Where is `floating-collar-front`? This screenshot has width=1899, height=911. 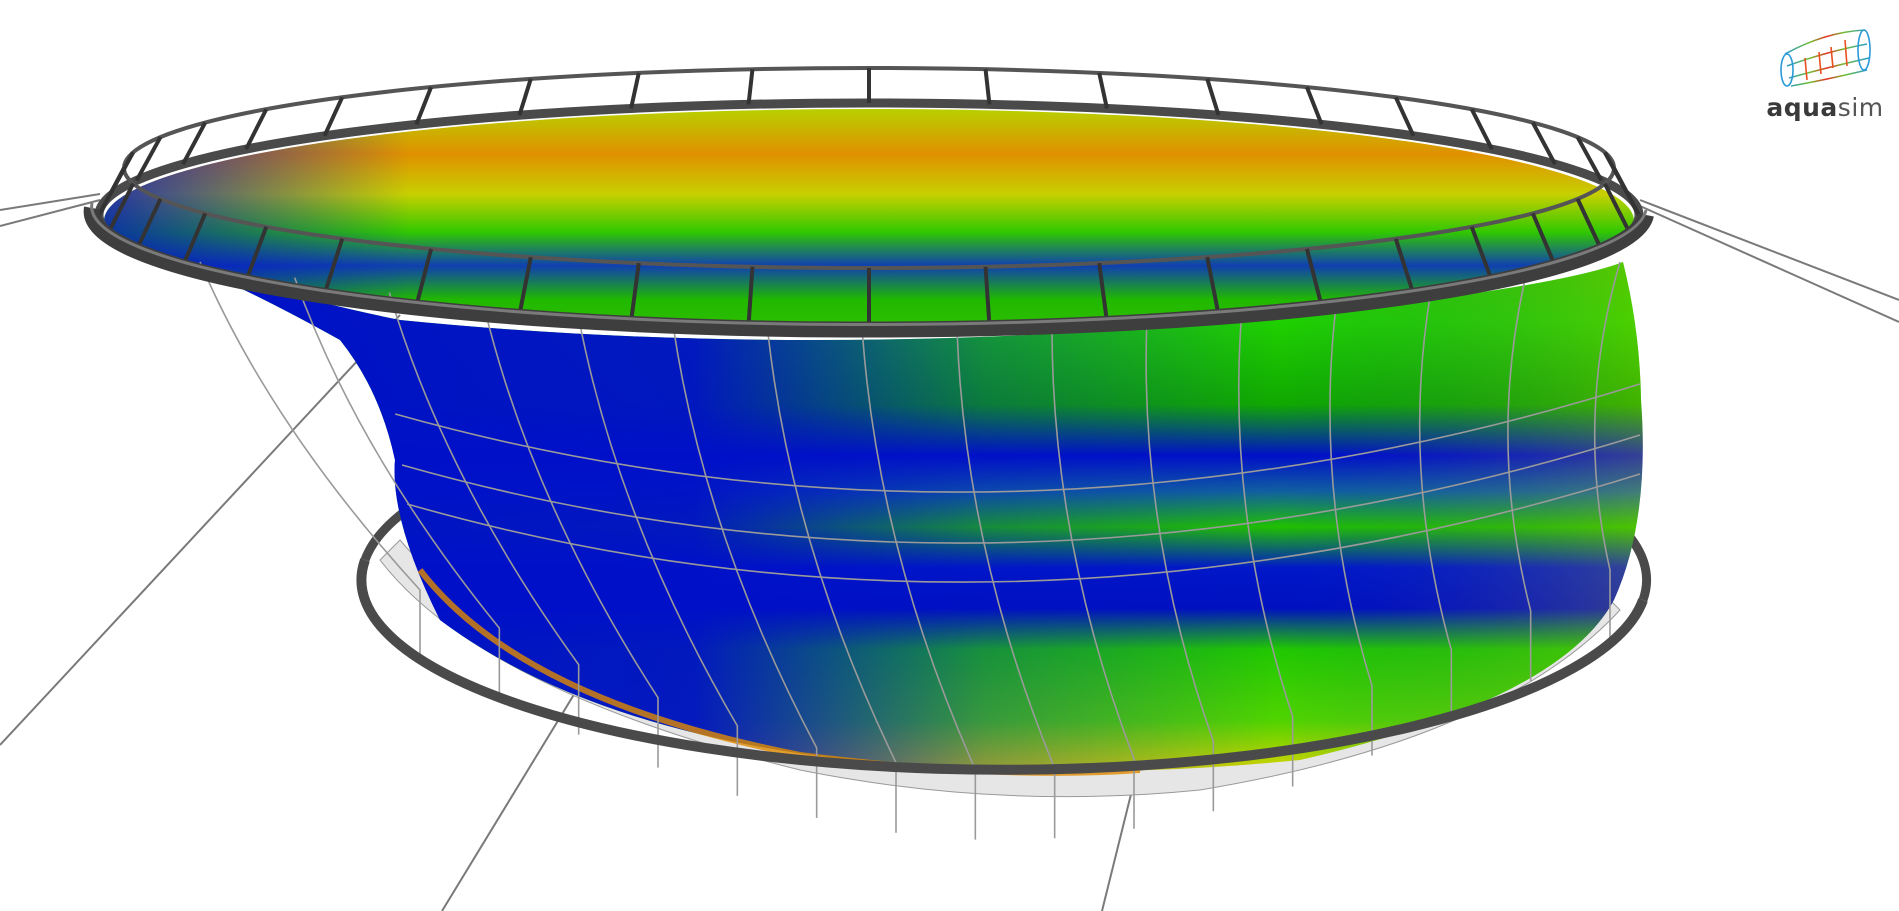 floating-collar-front is located at coordinates (868, 272).